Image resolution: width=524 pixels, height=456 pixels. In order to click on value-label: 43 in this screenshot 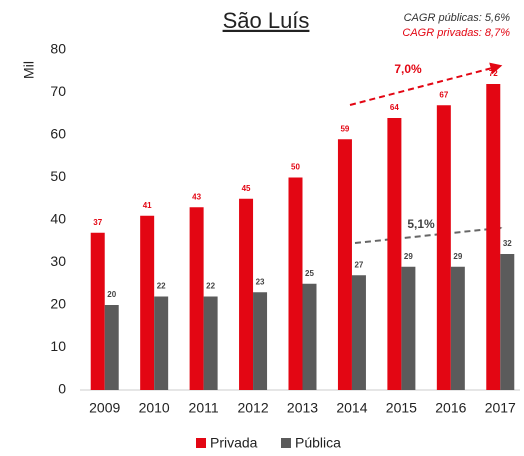, I will do `click(196, 196)`.